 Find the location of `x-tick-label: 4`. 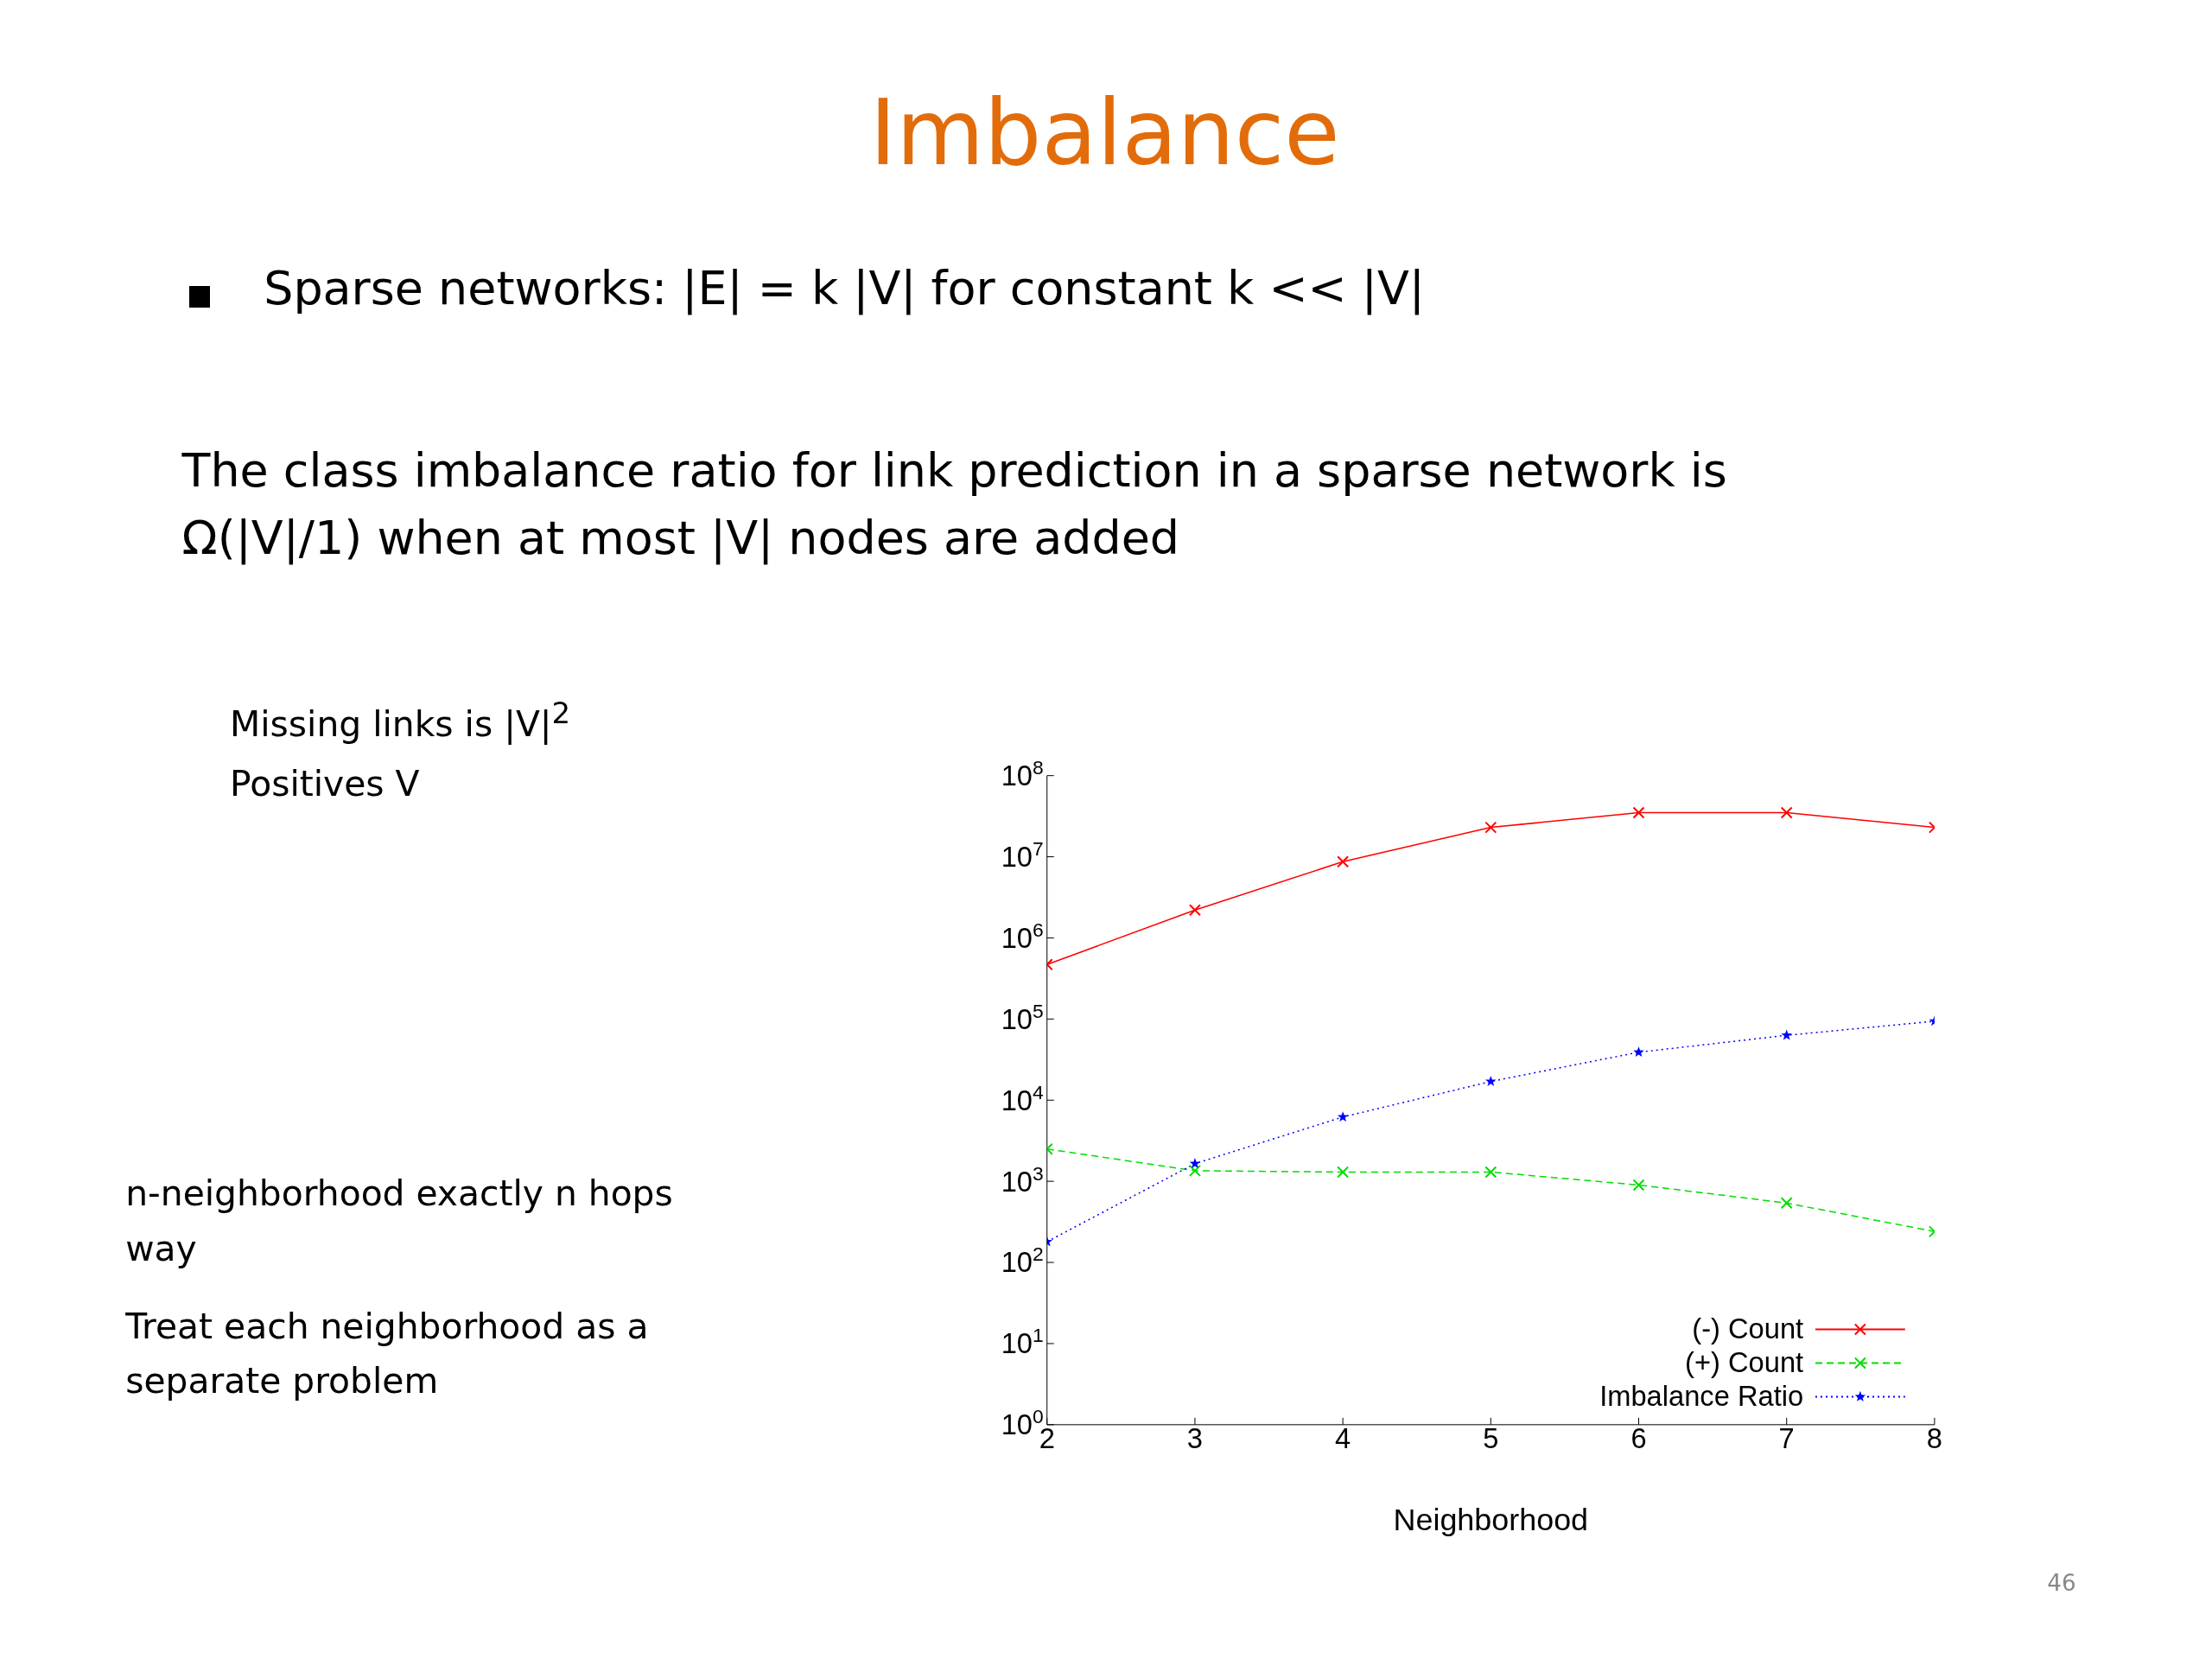

x-tick-label: 4 is located at coordinates (1342, 1438).